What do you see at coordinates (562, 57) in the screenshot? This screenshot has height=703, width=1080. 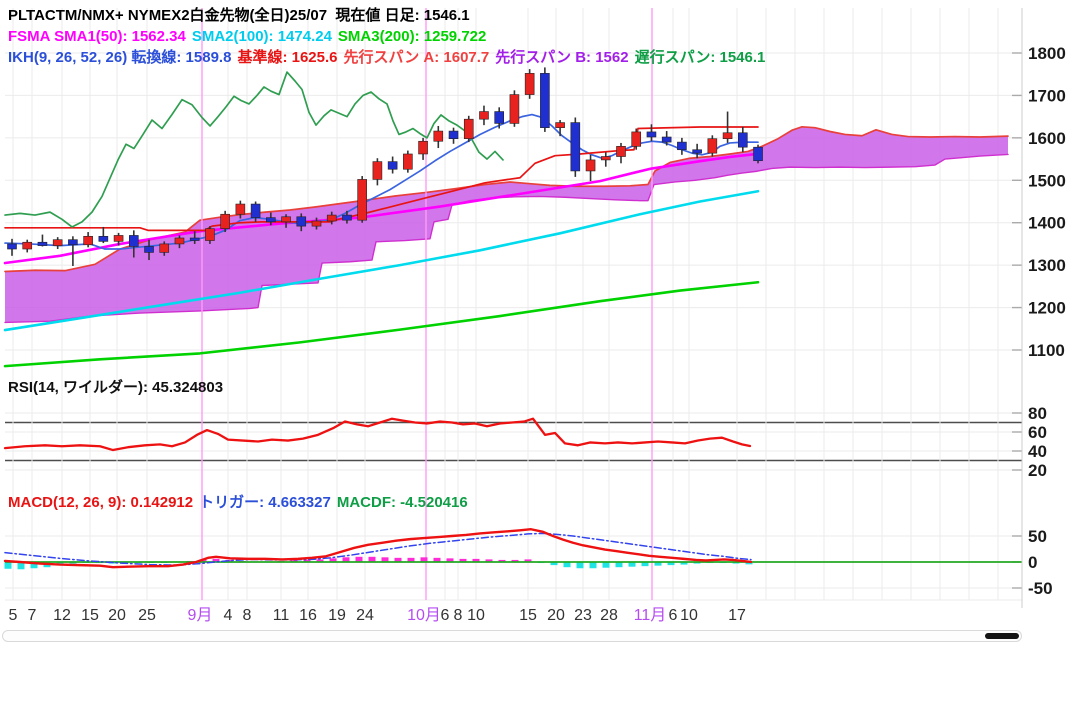 I see `legend-segment: 先行スパン B: 1562` at bounding box center [562, 57].